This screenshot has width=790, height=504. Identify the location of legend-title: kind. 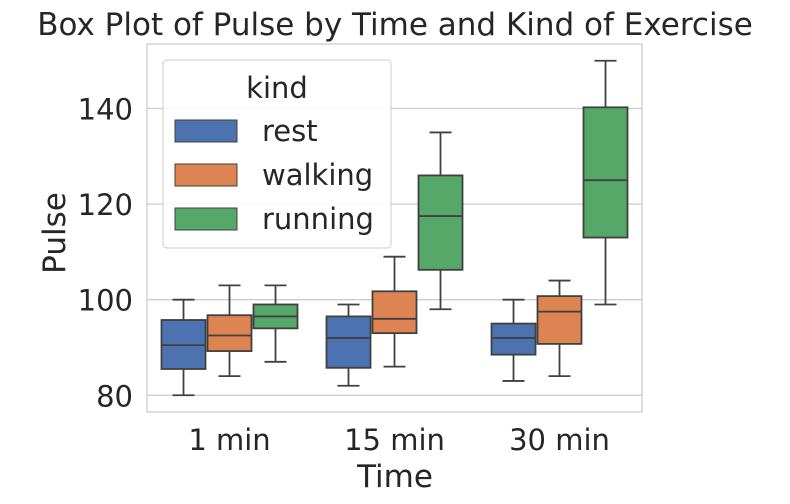
(277, 88).